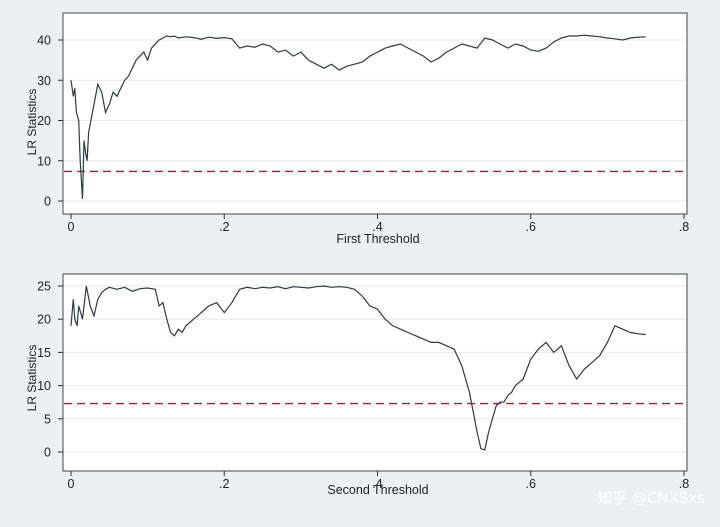 The height and width of the screenshot is (527, 720). I want to click on y-axis: 0 10 20 30 40, so click(50, 121).